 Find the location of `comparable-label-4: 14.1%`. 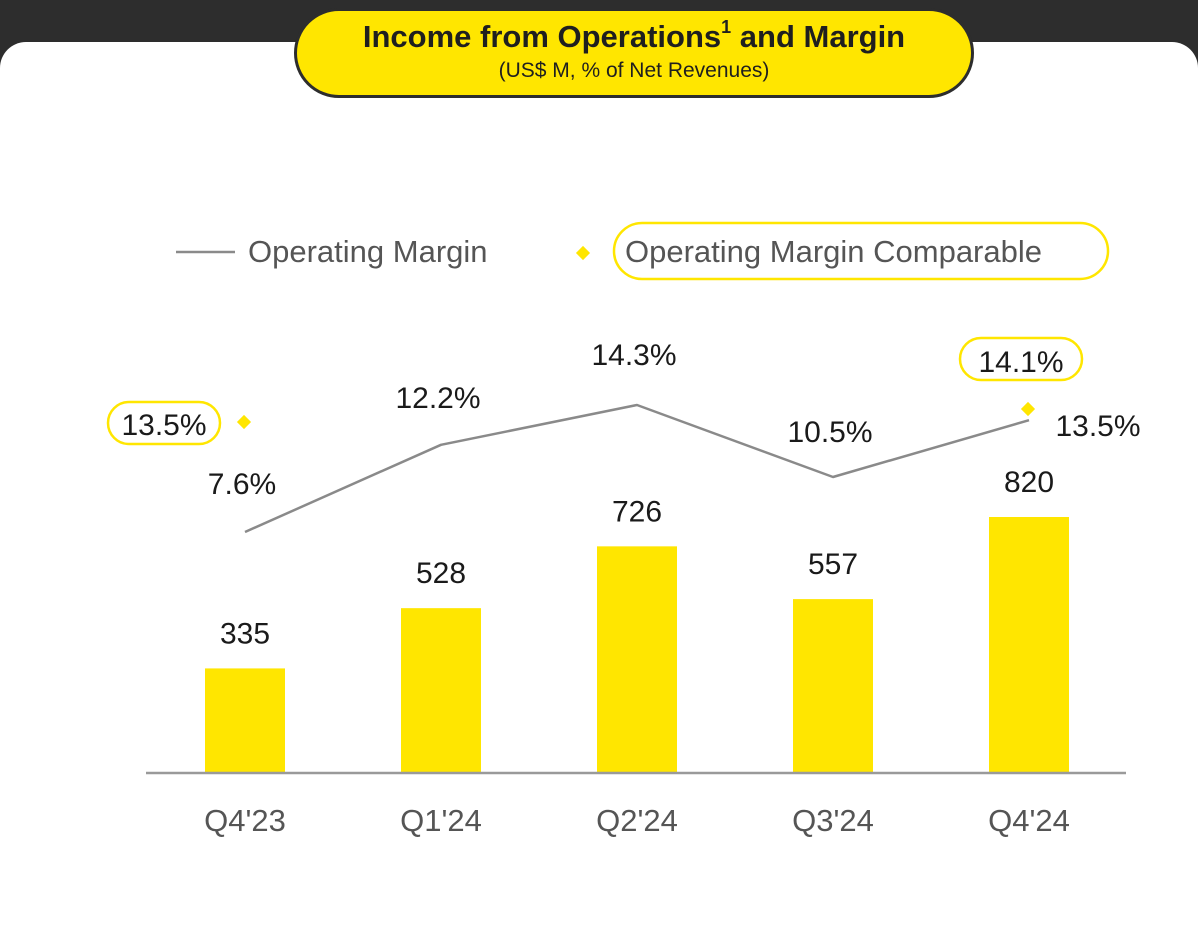

comparable-label-4: 14.1% is located at coordinates (1020, 362).